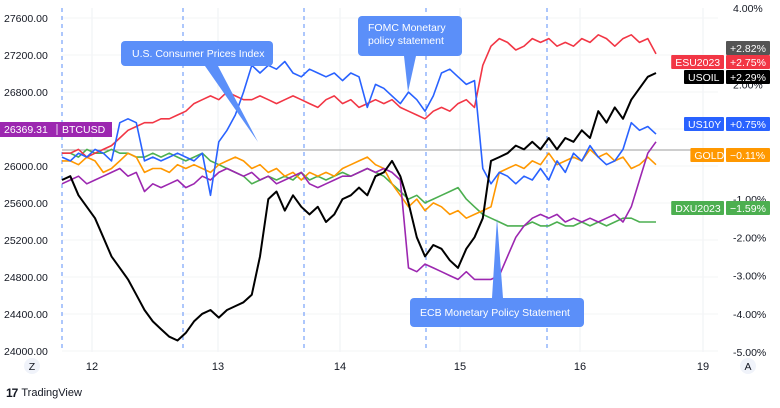 The width and height of the screenshot is (780, 408). I want to click on series-value-tag-dxu2023, so click(748, 208).